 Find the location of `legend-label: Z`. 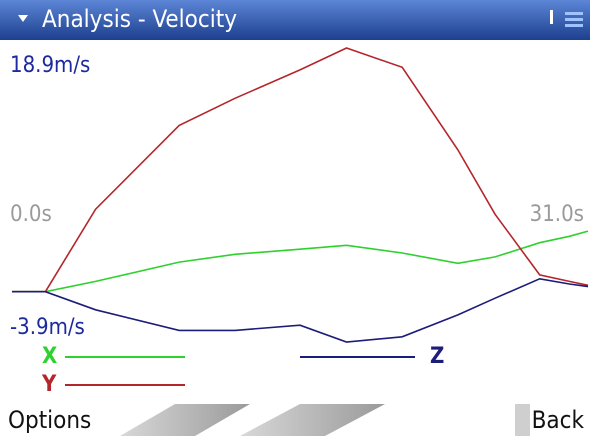

legend-label: Z is located at coordinates (437, 356).